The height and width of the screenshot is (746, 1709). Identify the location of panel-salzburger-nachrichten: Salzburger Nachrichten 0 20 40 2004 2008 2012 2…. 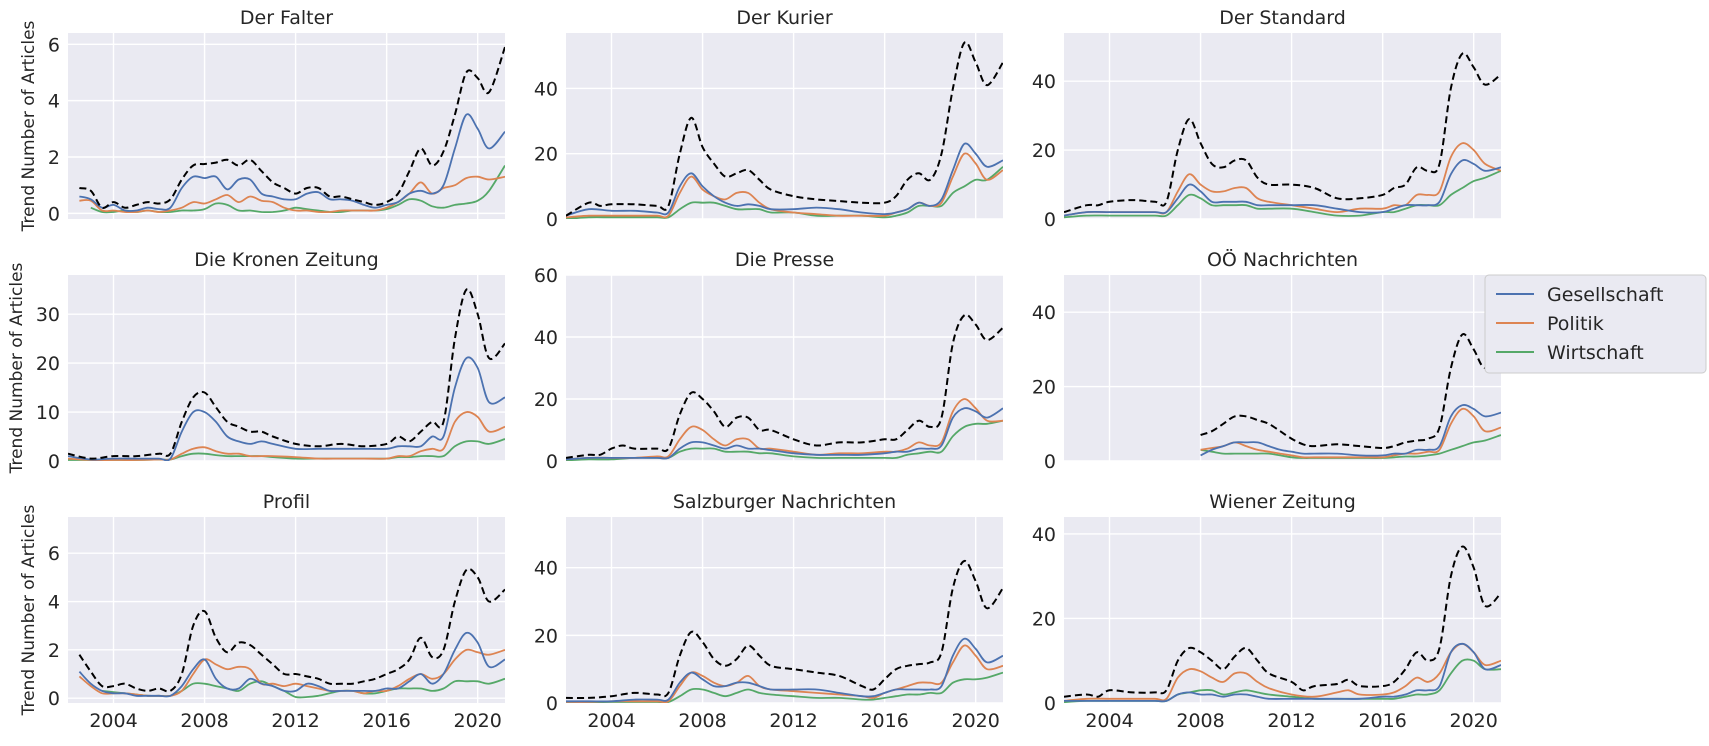
(768, 611).